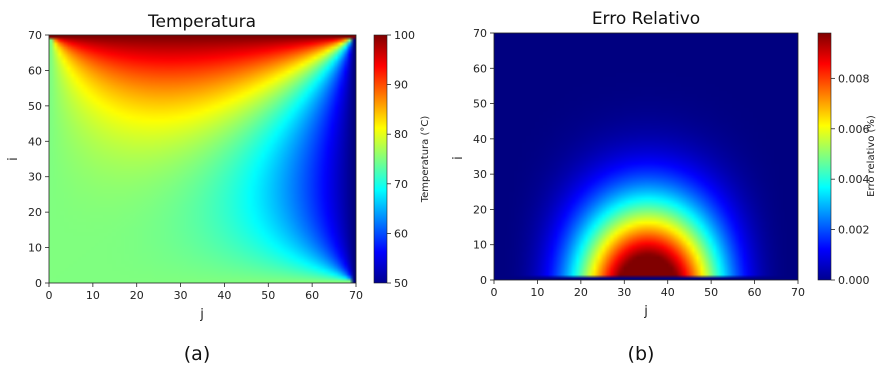 The width and height of the screenshot is (884, 370). I want to click on colorbar-tick-label: 50, so click(401, 283).